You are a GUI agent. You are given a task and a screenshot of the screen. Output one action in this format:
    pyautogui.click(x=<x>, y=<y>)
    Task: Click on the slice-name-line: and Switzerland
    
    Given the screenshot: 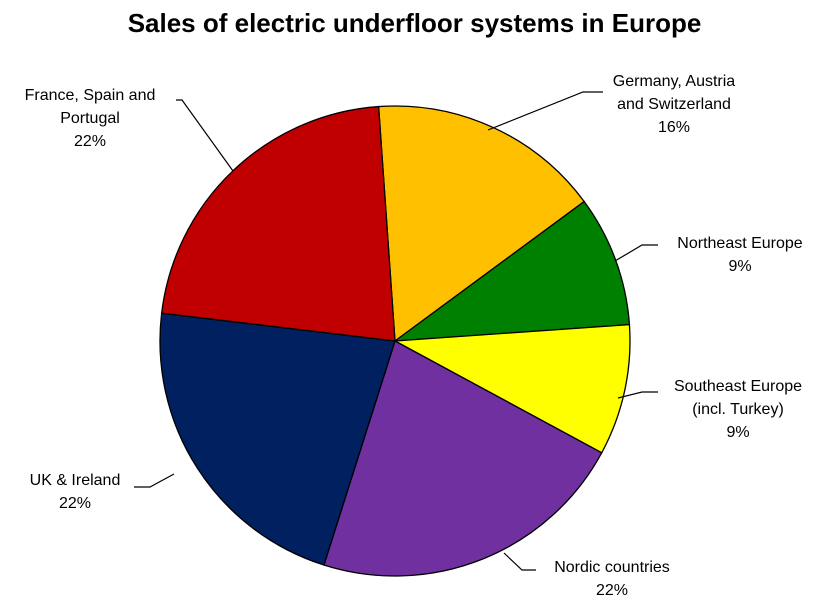 What is the action you would take?
    pyautogui.click(x=674, y=104)
    